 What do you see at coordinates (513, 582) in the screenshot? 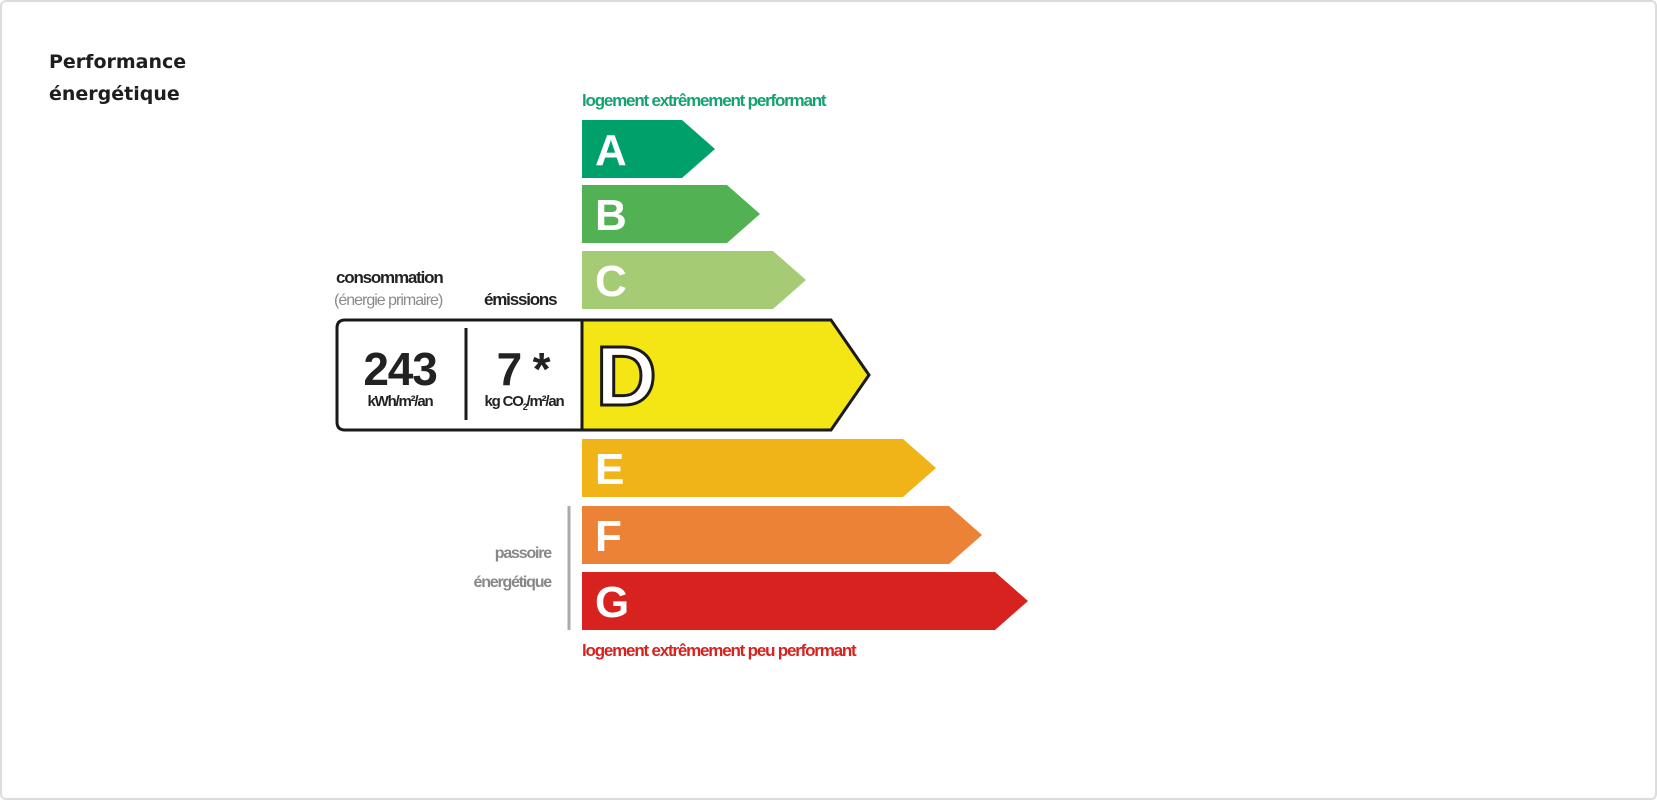
I see `passoire-label-2: énergétique` at bounding box center [513, 582].